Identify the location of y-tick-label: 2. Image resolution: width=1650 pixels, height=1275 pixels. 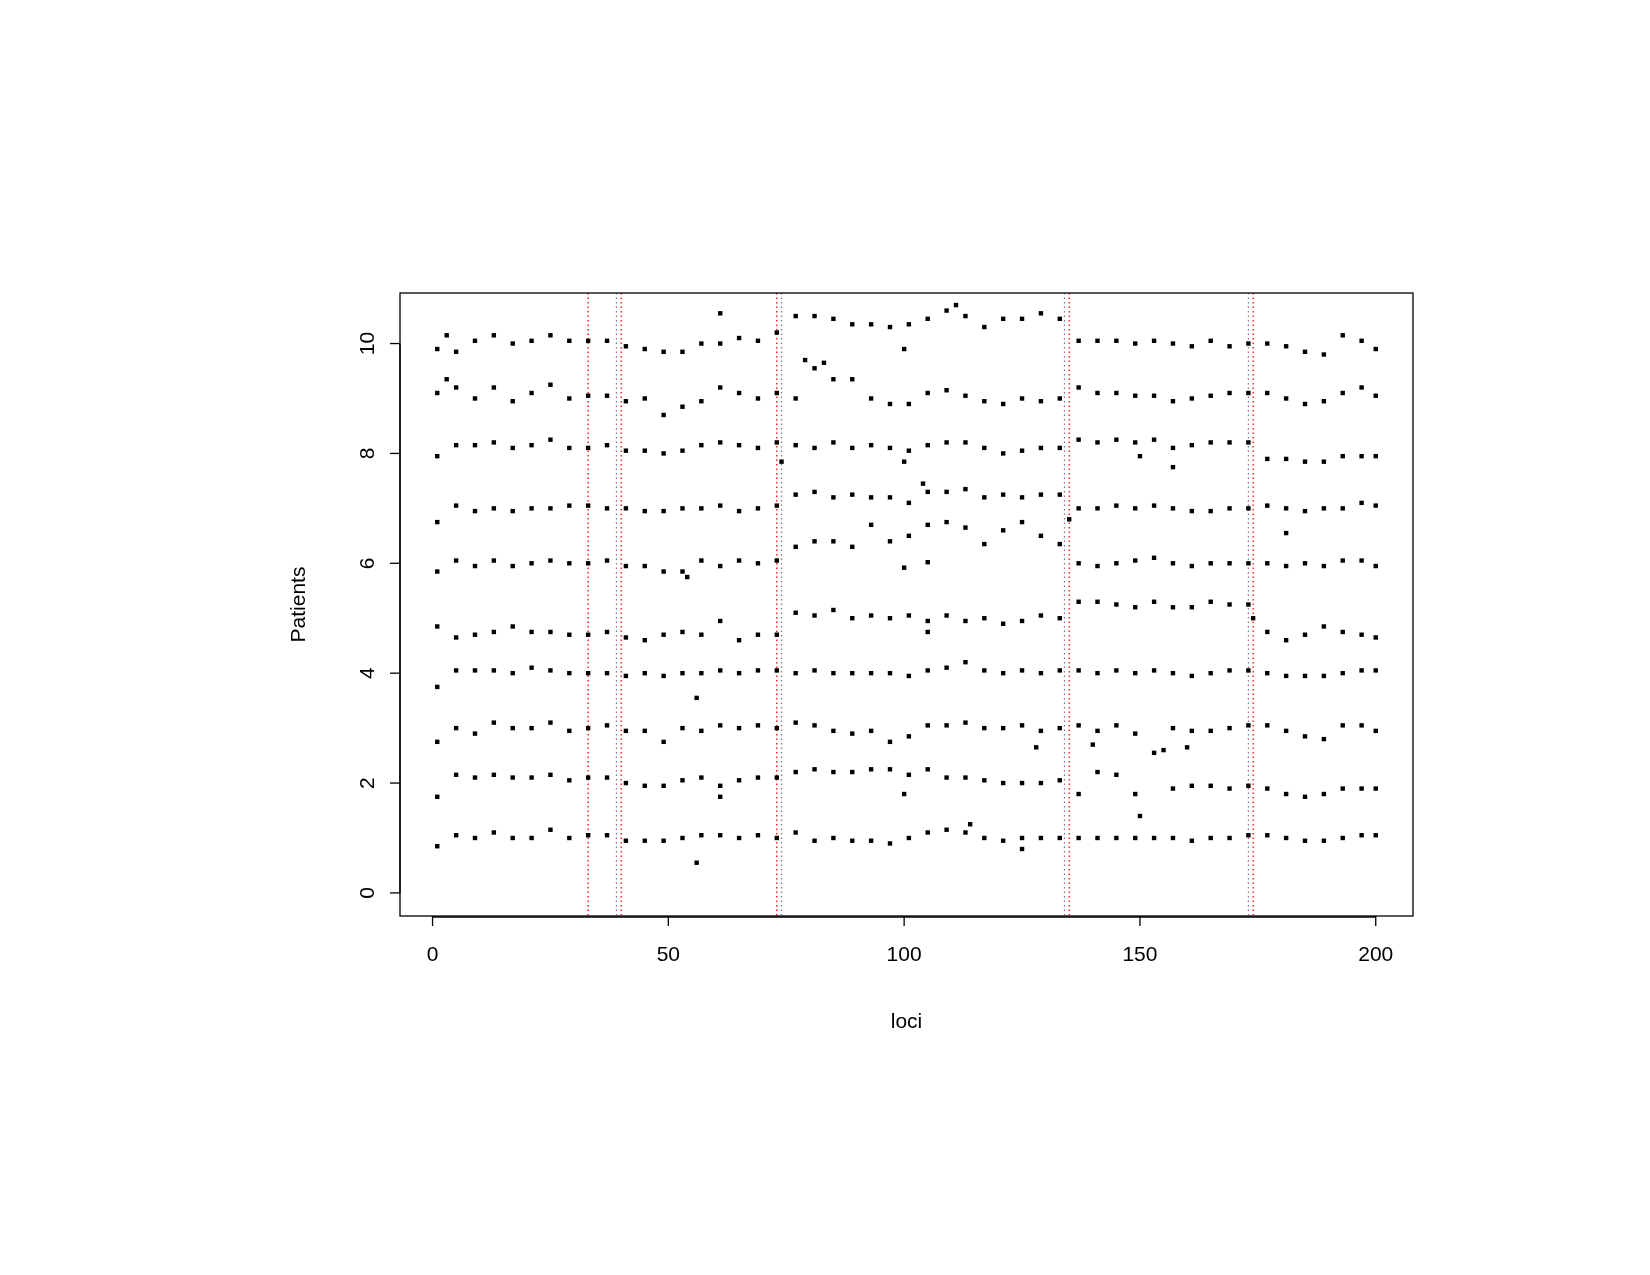
(366, 783).